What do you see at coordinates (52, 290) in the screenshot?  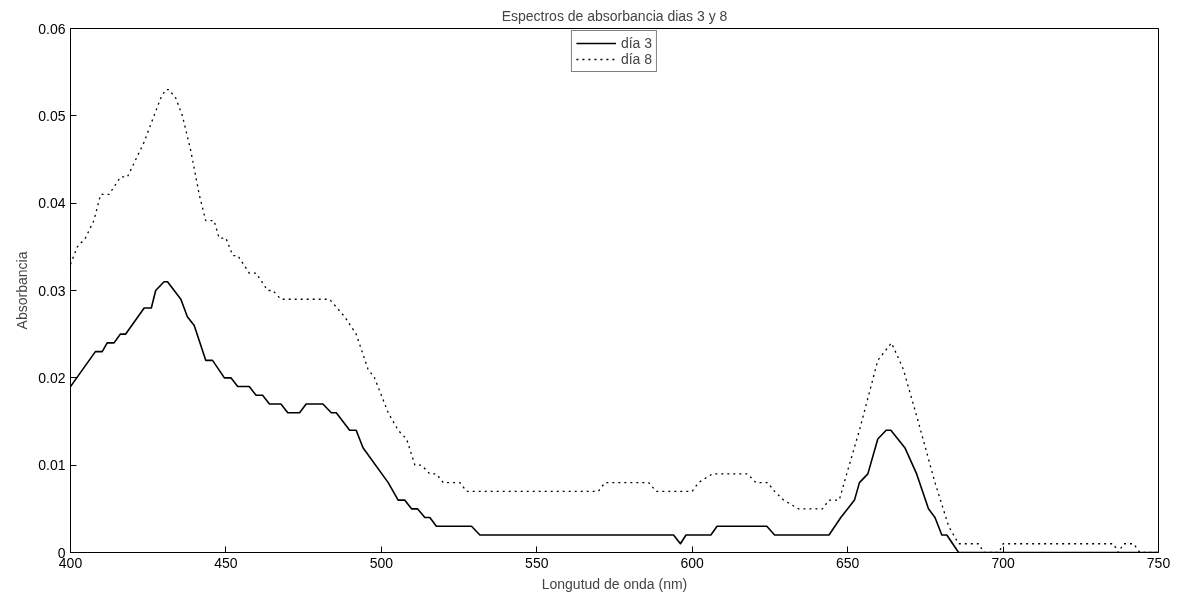 I see `y-tick-label: 0.03` at bounding box center [52, 290].